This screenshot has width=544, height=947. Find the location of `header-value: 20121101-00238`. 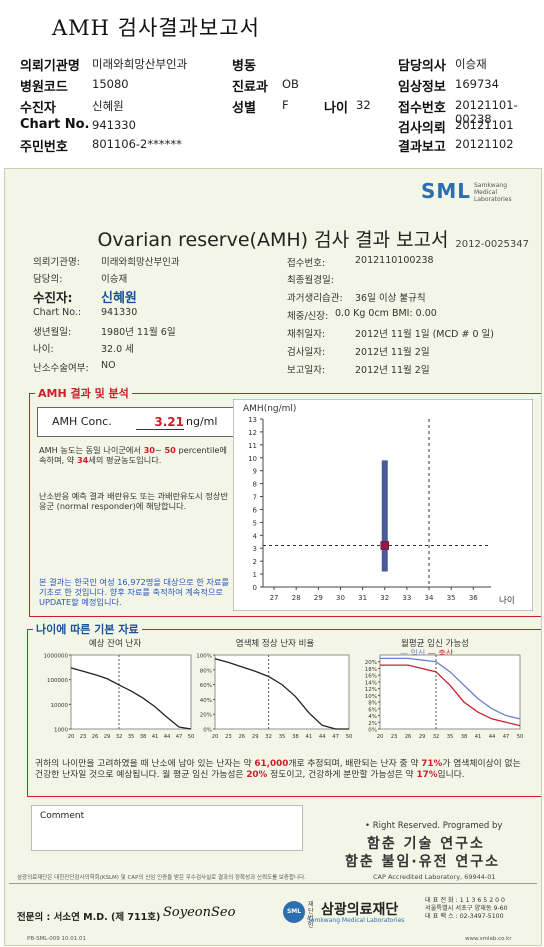

header-value: 20121101-00238 is located at coordinates (486, 112).